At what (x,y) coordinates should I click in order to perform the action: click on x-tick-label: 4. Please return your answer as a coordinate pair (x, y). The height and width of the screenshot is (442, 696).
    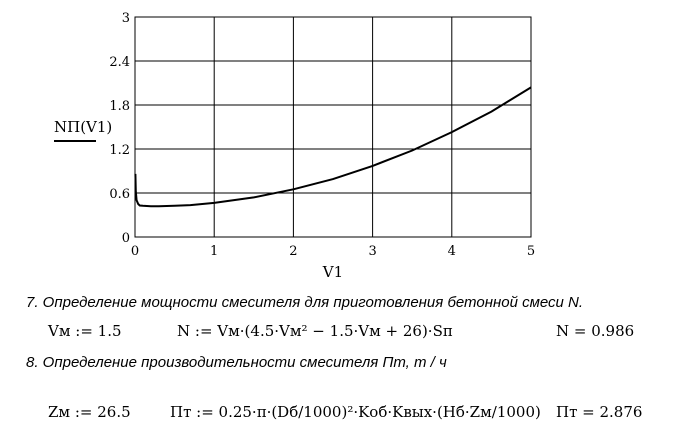
    Looking at the image, I should click on (452, 251).